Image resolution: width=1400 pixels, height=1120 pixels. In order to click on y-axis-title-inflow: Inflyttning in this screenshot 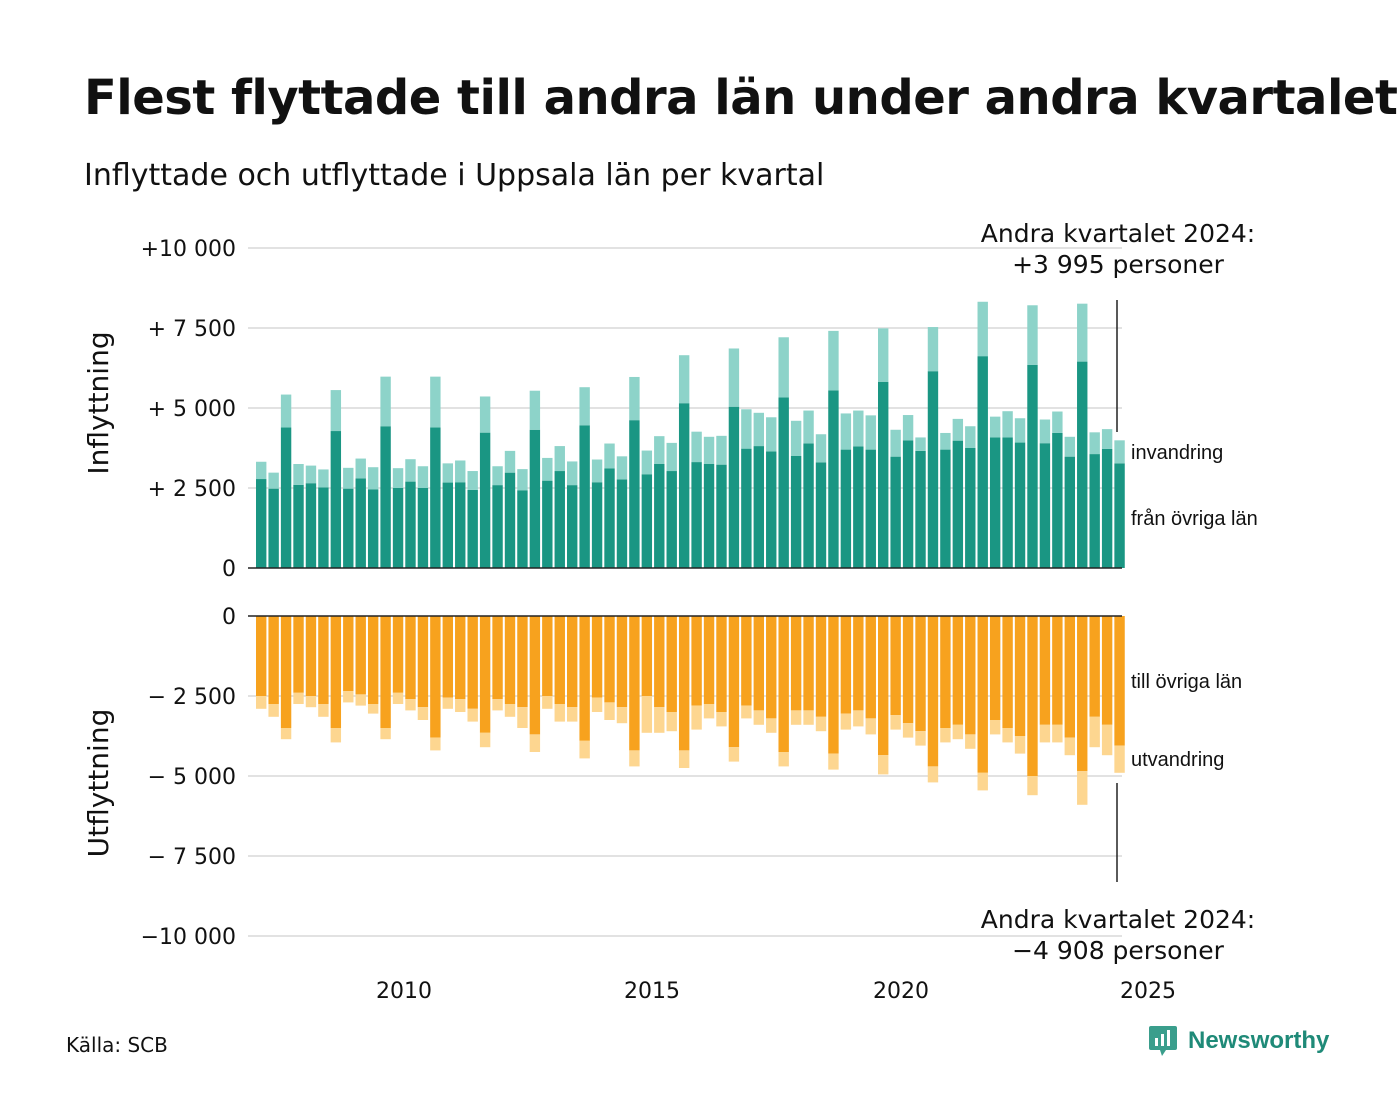, I will do `click(98, 402)`.